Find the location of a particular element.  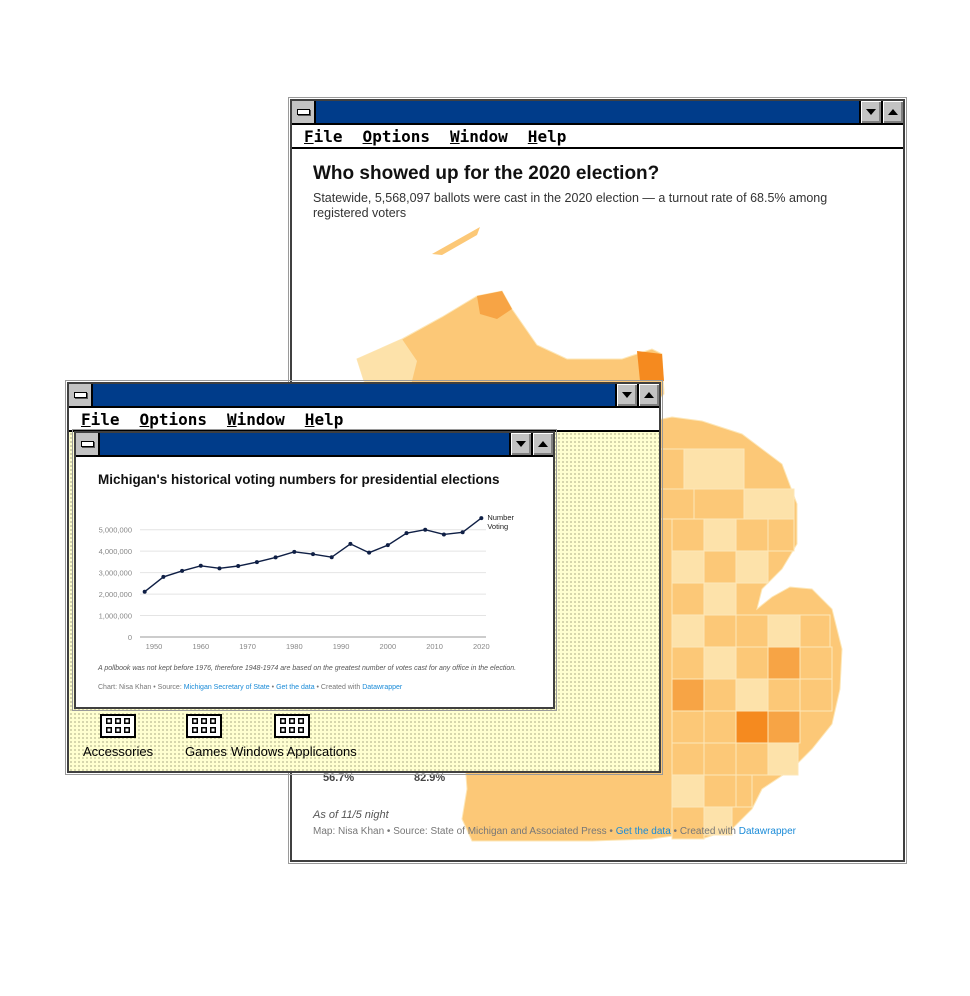

map-title: Who showed up for the 2020 election? is located at coordinates (486, 173).